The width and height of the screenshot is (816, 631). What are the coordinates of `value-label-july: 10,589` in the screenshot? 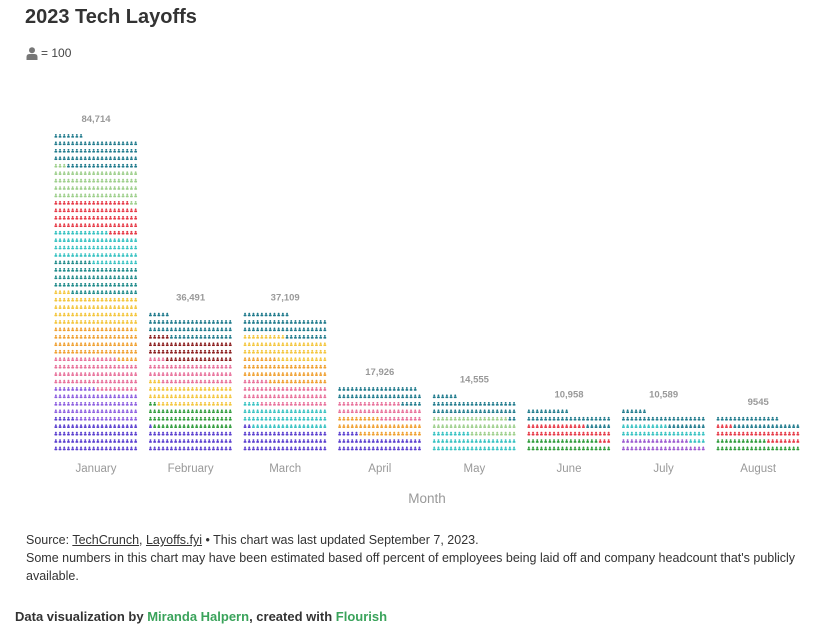 It's located at (663, 394).